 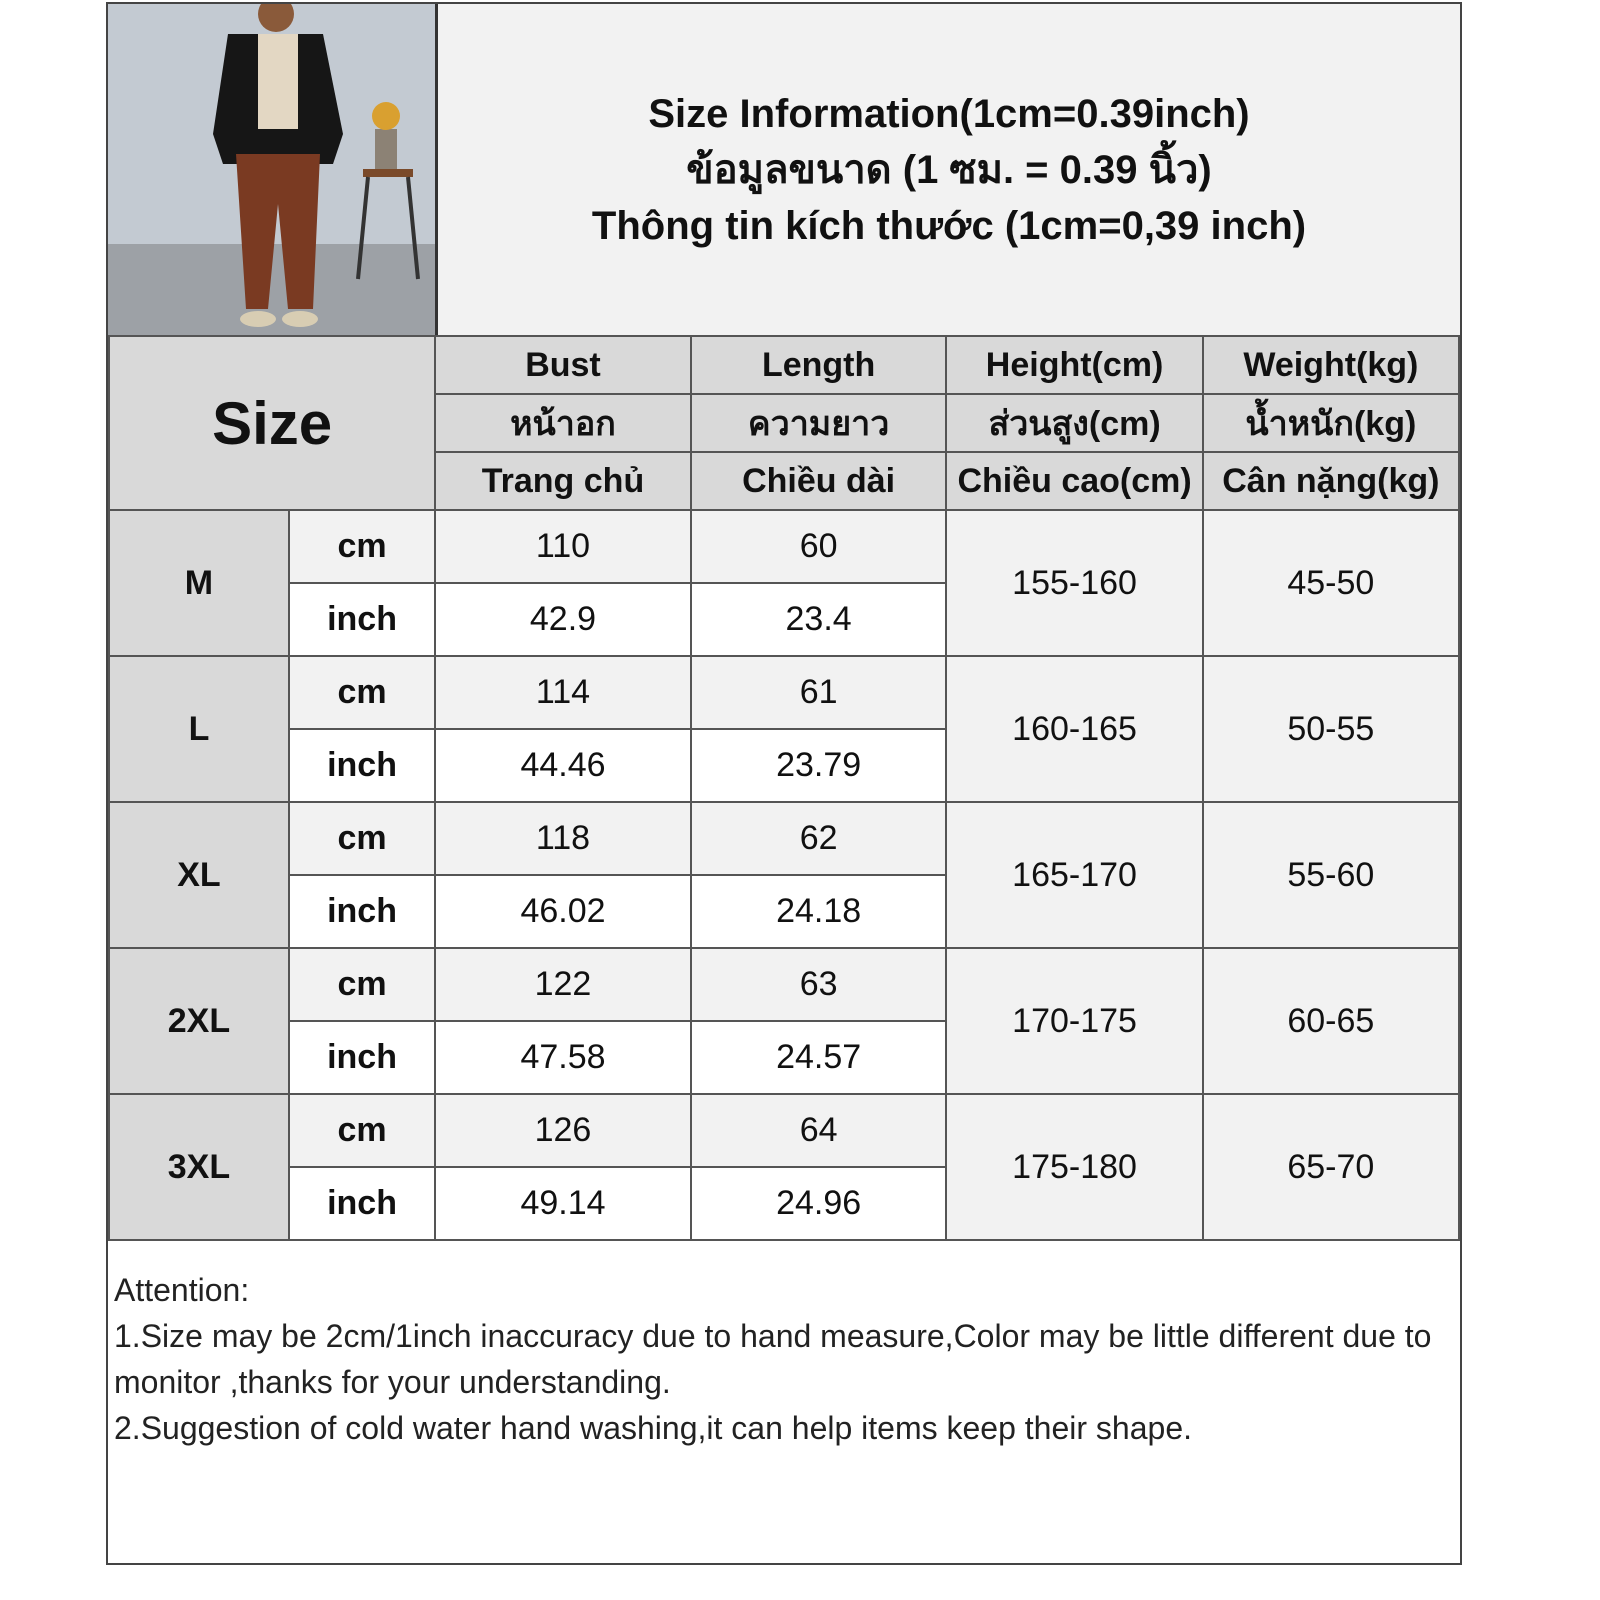 I want to click on length-inch: 23.79, so click(x=818, y=765).